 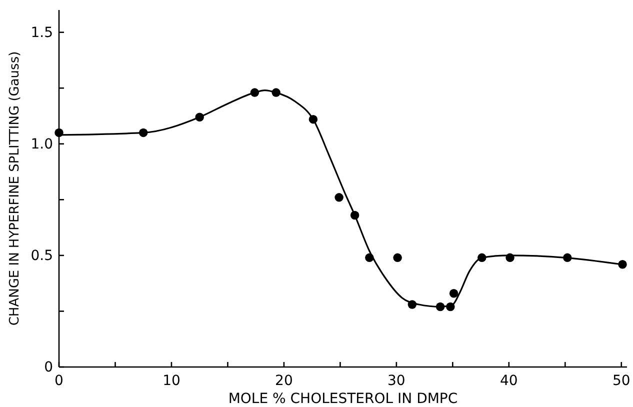 I want to click on y-tick-label: 1.5, so click(x=41, y=32).